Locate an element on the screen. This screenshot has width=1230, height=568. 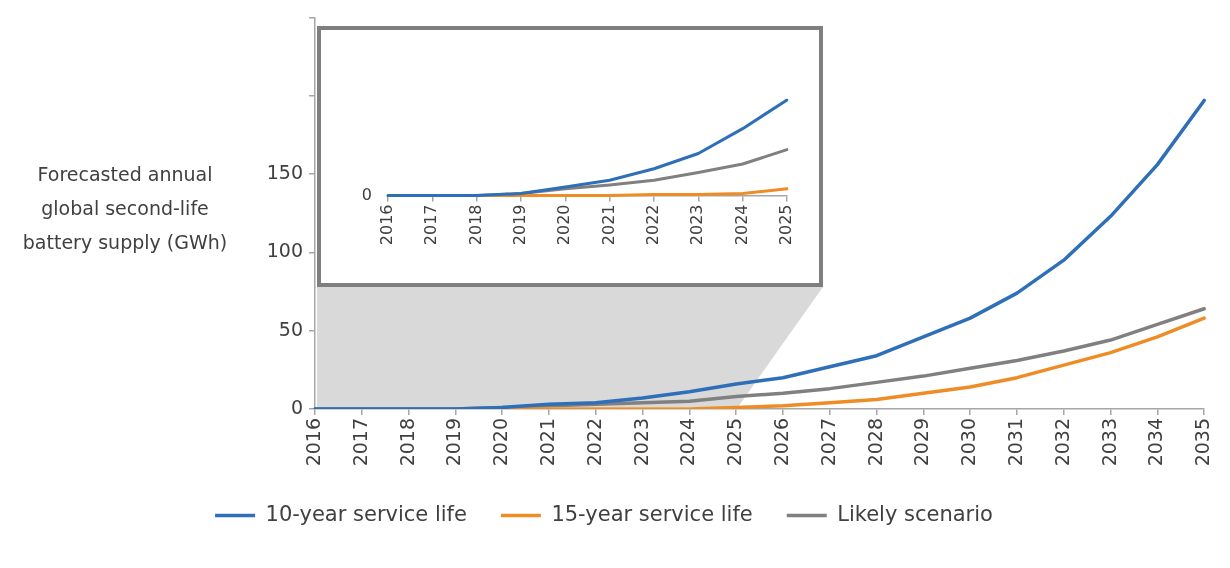
x-tick-label: 2032 is located at coordinates (1061, 442).